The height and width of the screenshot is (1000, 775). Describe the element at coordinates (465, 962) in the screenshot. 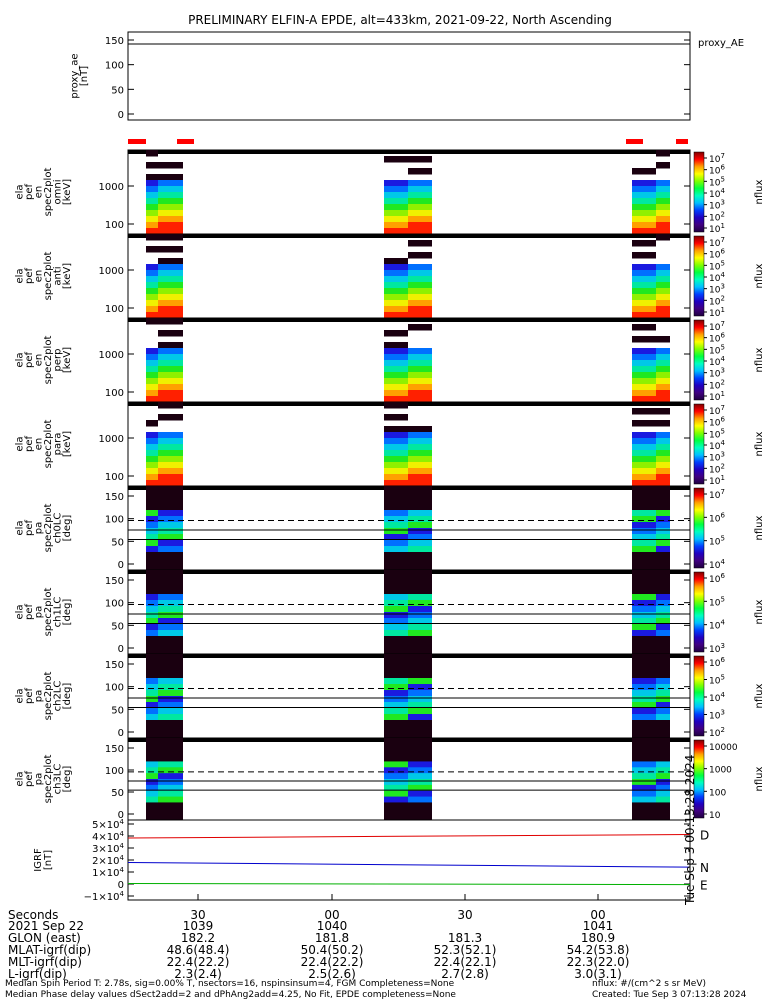

I see `xtick-value-2-4: 22.4(22.1)` at that location.